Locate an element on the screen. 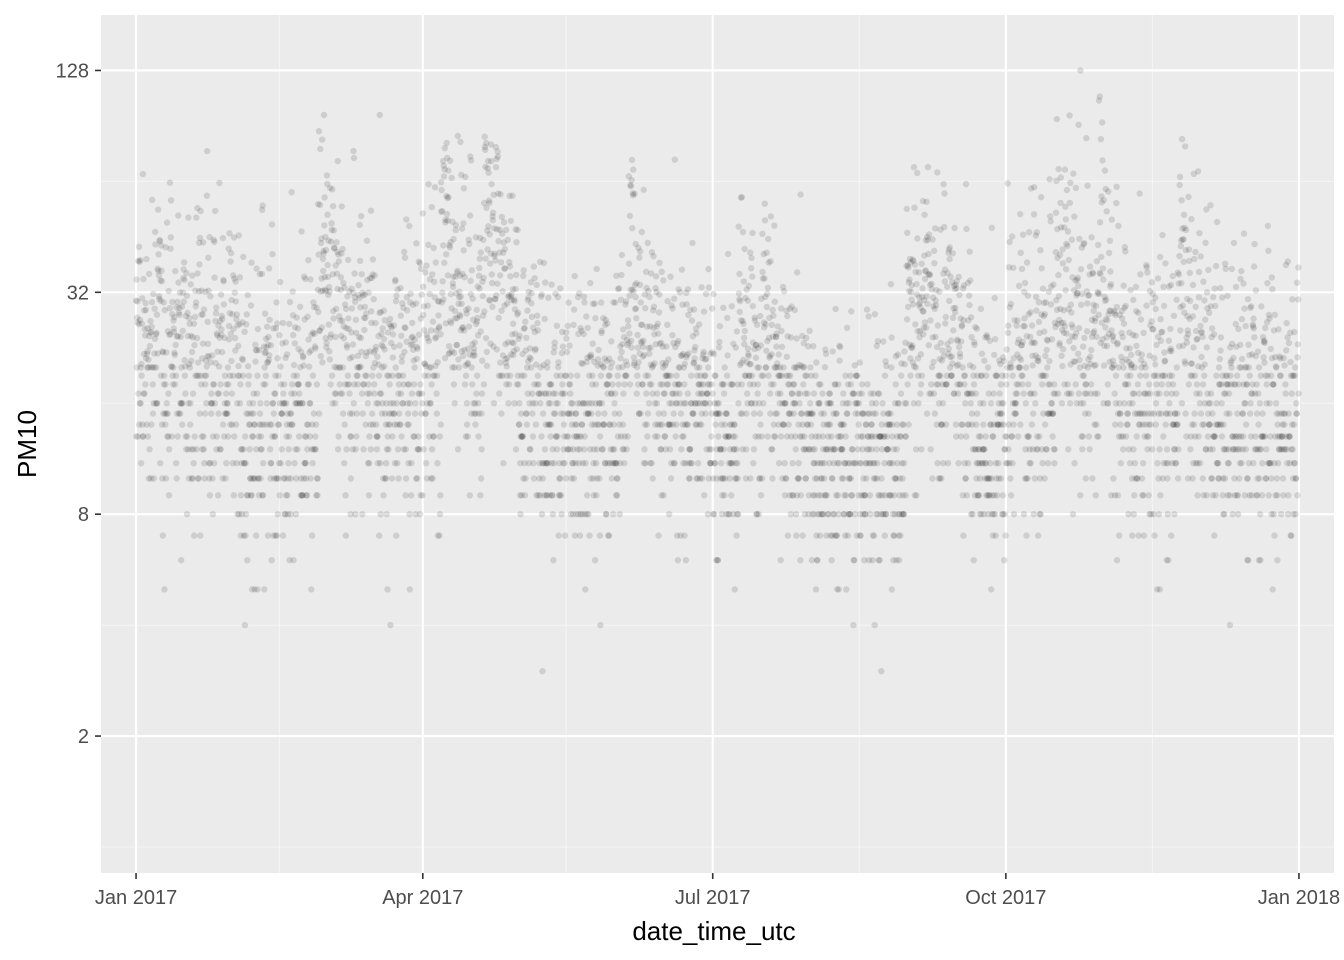 Image resolution: width=1344 pixels, height=960 pixels. data-point-1910 is located at coordinates (643, 346).